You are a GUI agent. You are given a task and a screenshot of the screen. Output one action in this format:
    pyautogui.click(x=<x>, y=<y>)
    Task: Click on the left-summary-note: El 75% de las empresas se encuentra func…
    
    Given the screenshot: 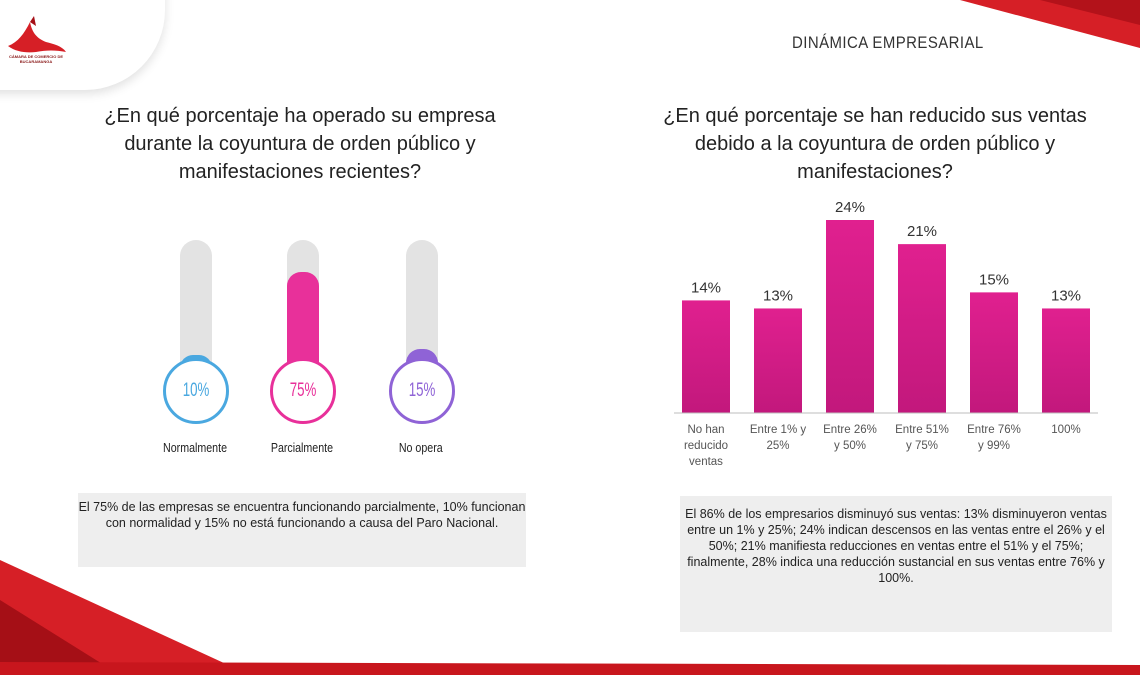 What is the action you would take?
    pyautogui.click(x=302, y=530)
    